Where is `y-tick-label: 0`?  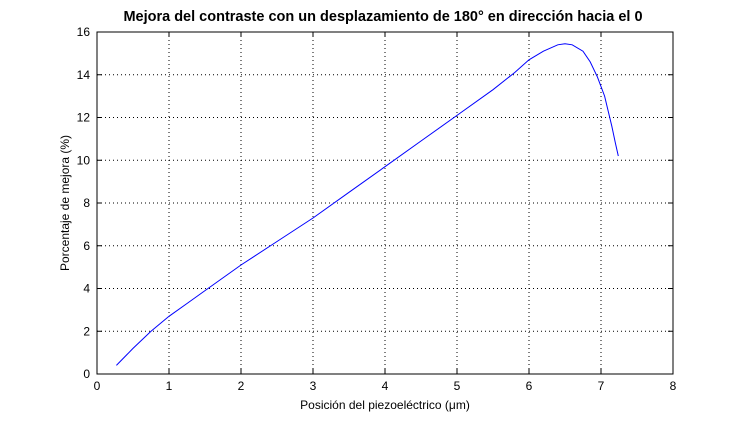 y-tick-label: 0 is located at coordinates (86, 374).